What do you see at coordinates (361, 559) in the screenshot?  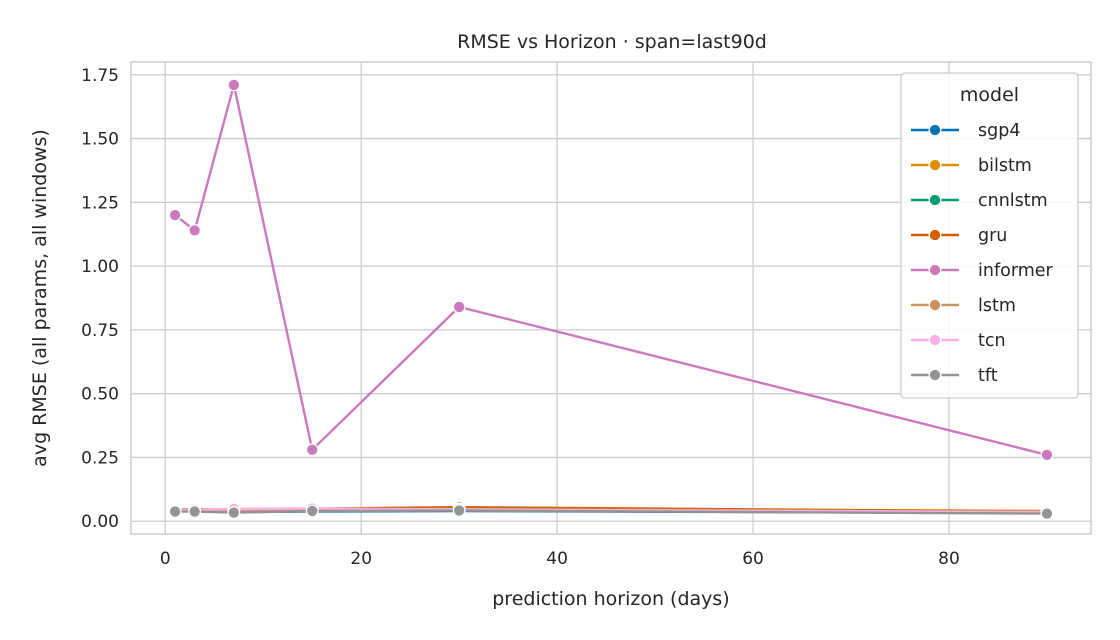 I see `x-tick-label: 20` at bounding box center [361, 559].